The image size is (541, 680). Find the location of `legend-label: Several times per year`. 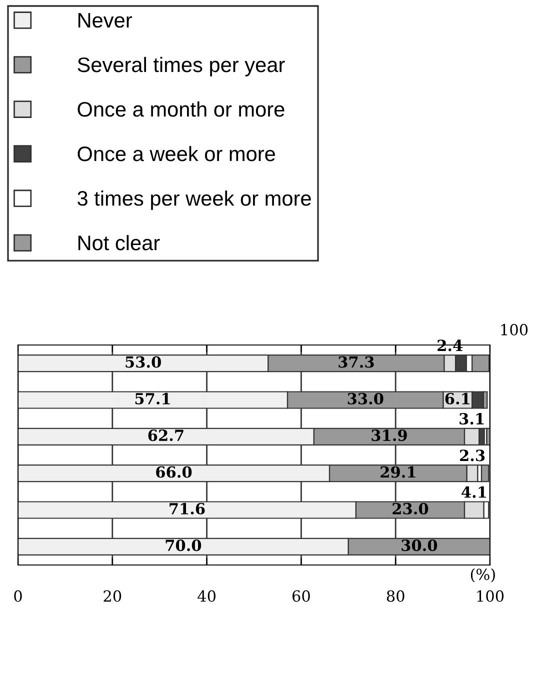

legend-label: Several times per year is located at coordinates (181, 66).